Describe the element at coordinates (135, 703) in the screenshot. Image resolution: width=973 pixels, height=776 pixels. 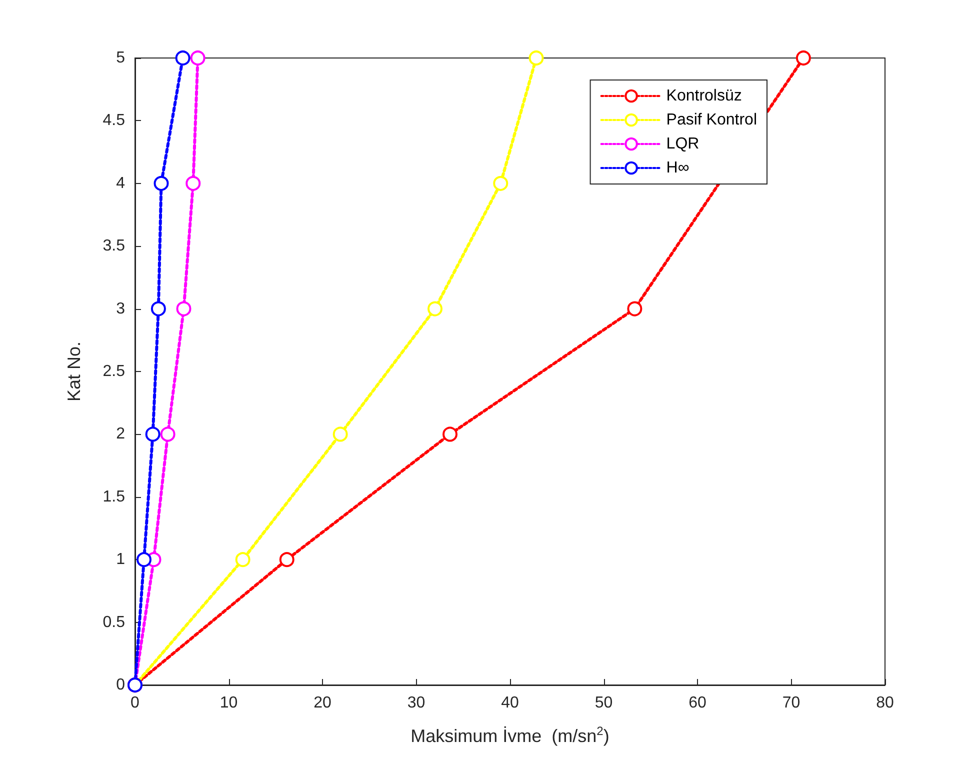
I see `x-tick-label: 0` at that location.